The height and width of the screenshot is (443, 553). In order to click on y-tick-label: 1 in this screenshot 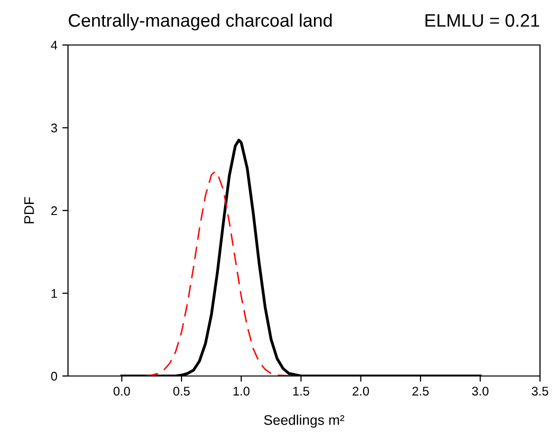, I will do `click(54, 293)`.